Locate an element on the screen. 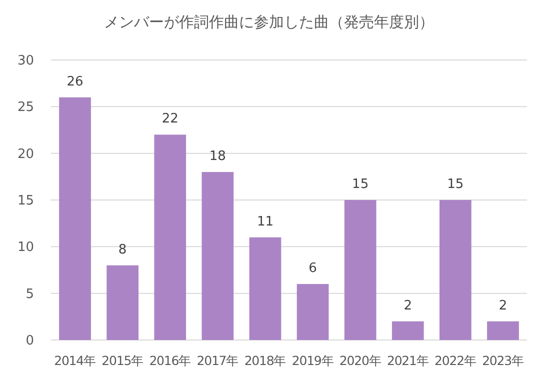 The width and height of the screenshot is (538, 387). chart-title: メンバーが作詞作曲に参加した曲（発売年度別） is located at coordinates (269, 22).